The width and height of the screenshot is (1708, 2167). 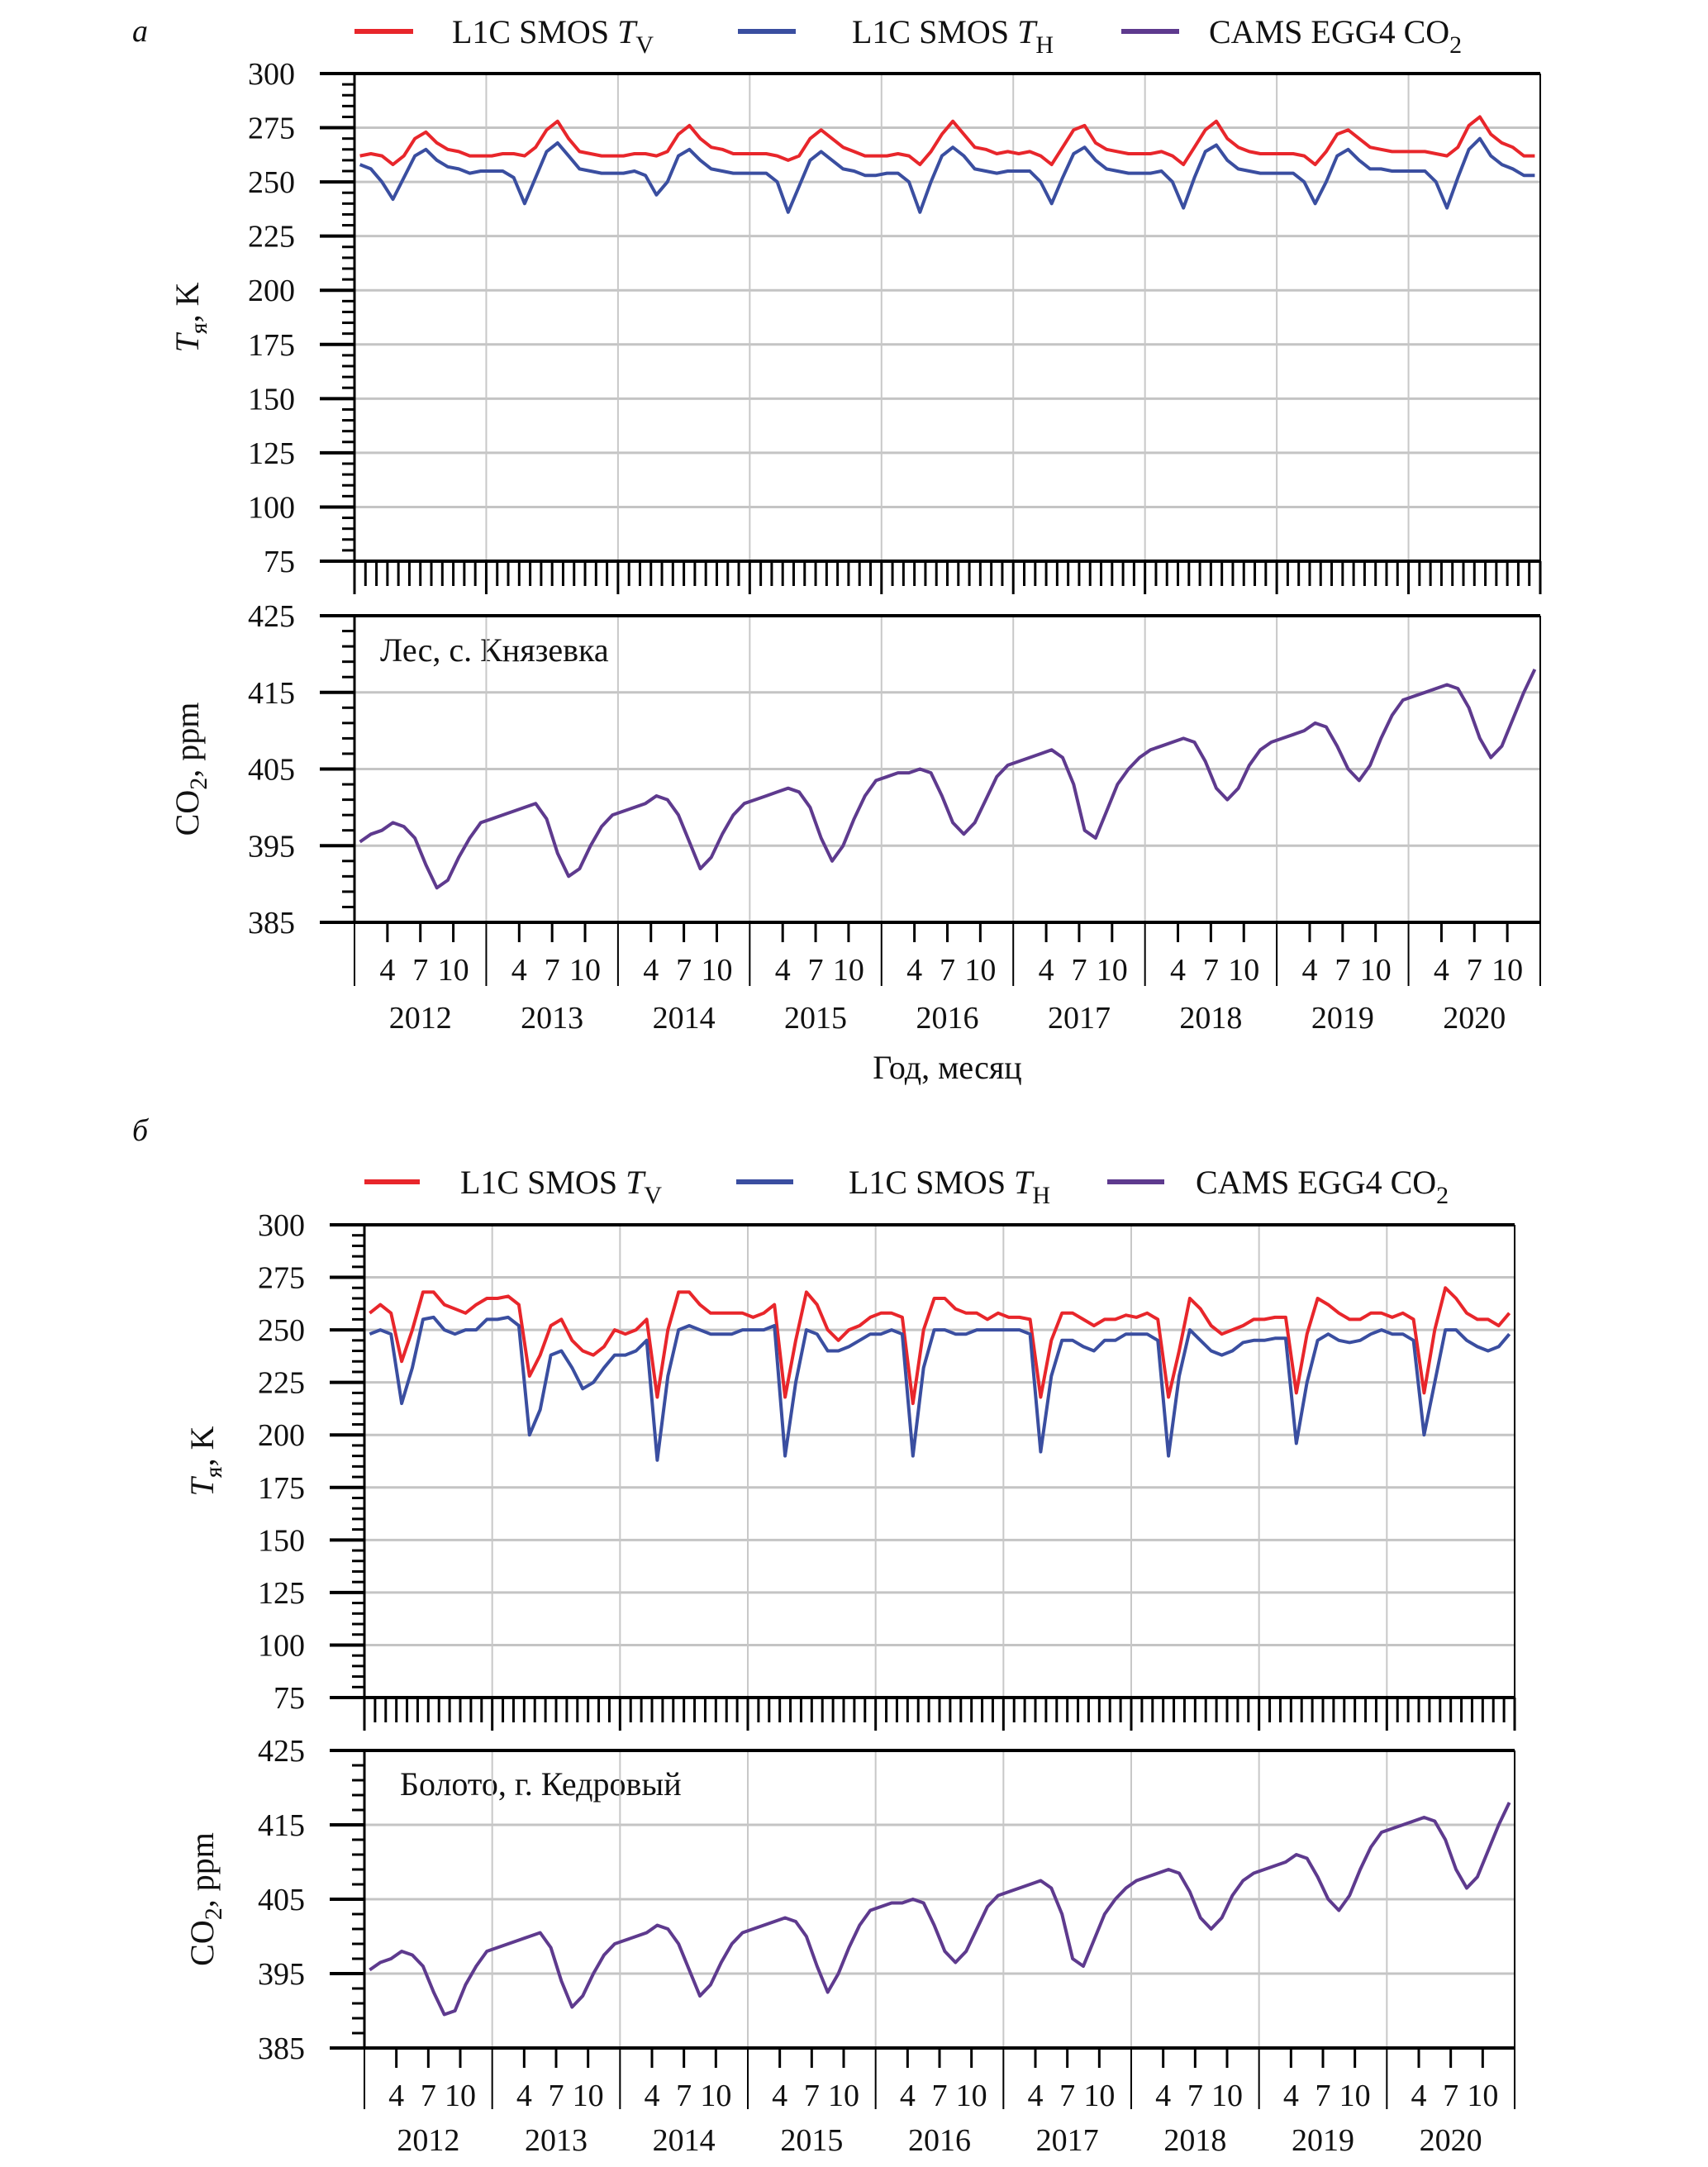 What do you see at coordinates (939, 2140) in the screenshot?
I see `x-year-label: 2016` at bounding box center [939, 2140].